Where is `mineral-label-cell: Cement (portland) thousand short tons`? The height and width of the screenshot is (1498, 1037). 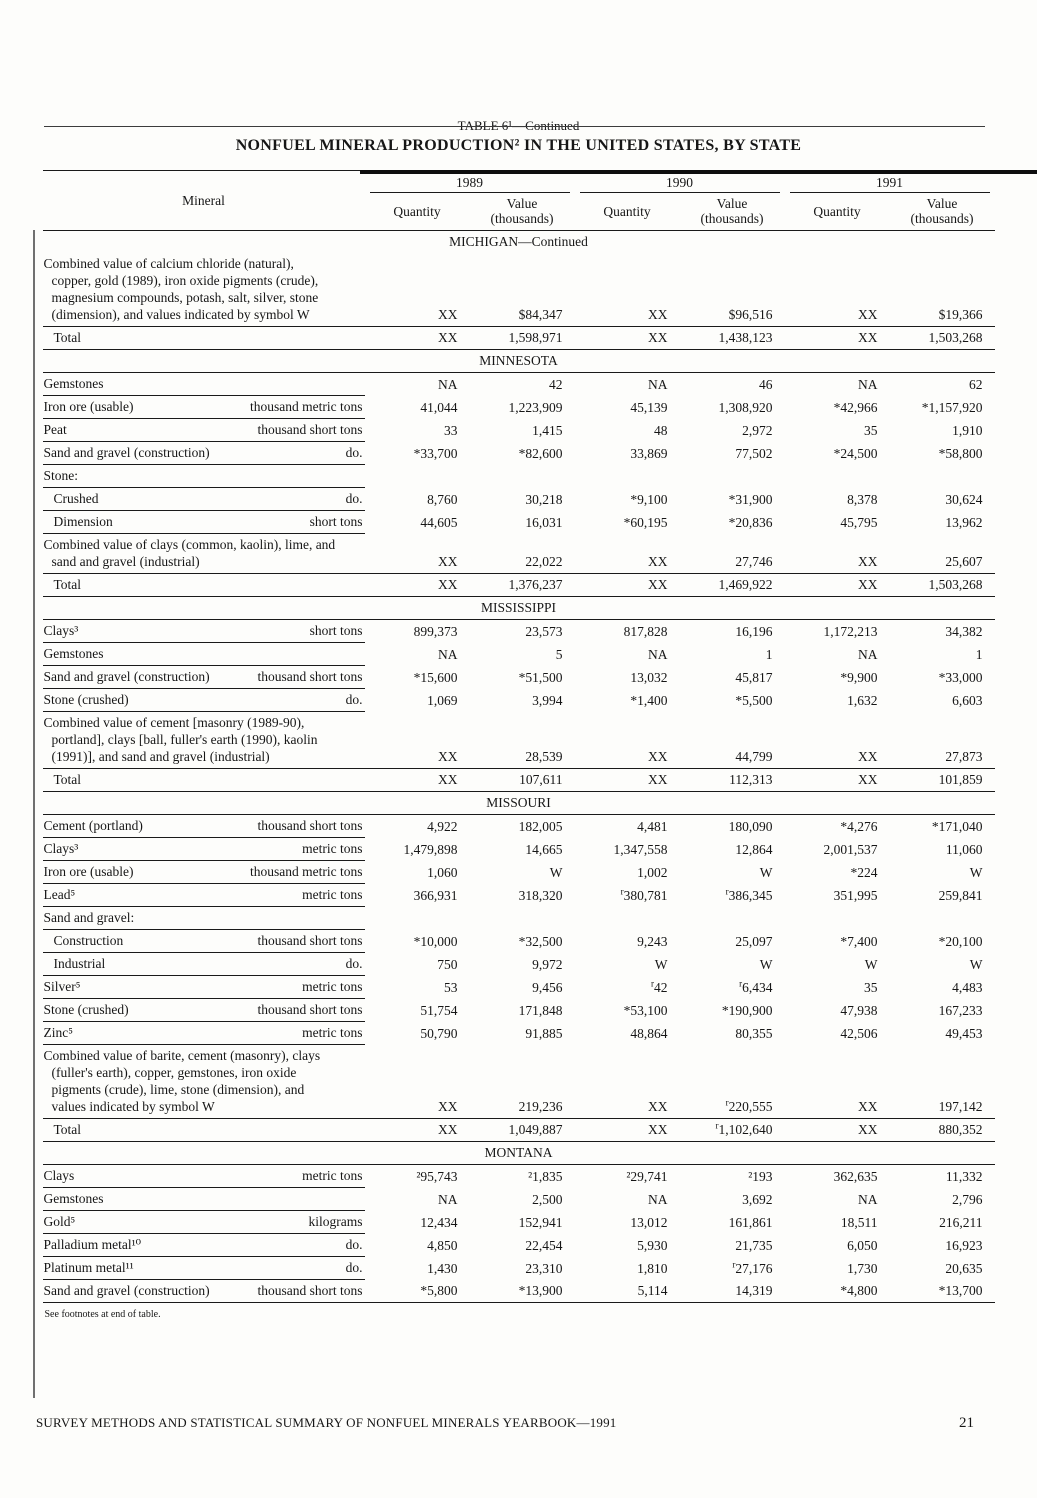 mineral-label-cell: Cement (portland) thousand short tons is located at coordinates (203, 826).